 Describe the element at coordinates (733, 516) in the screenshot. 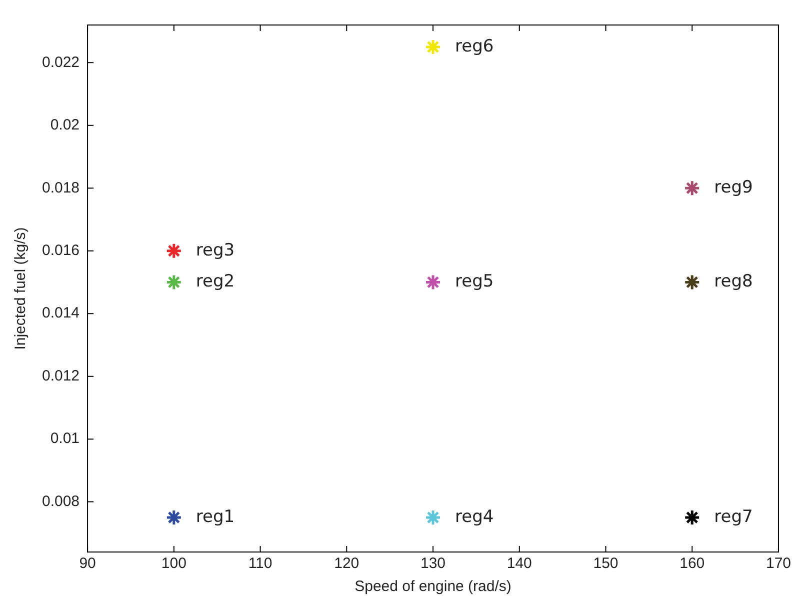

I see `series-label: reg7` at that location.